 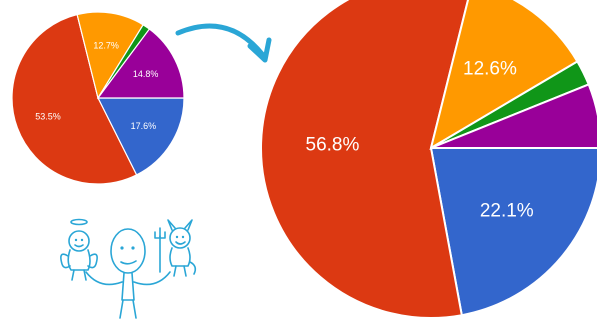 I want to click on slice-label: 17.6%, so click(x=144, y=126).